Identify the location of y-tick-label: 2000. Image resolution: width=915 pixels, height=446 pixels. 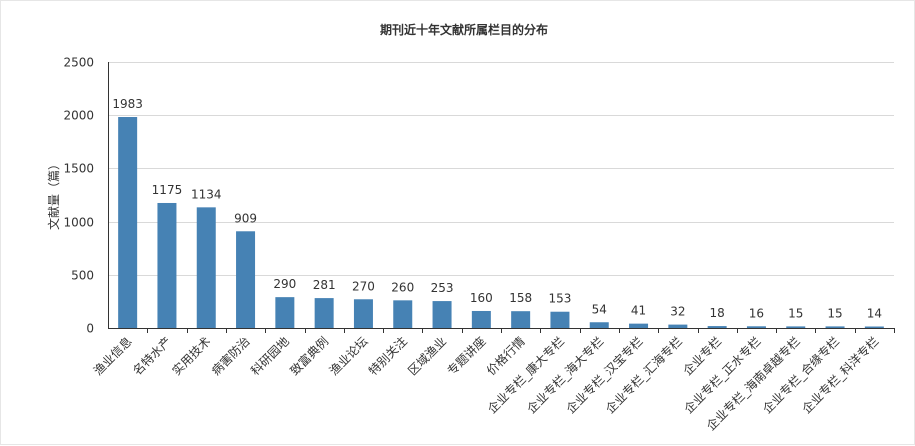
(78, 116).